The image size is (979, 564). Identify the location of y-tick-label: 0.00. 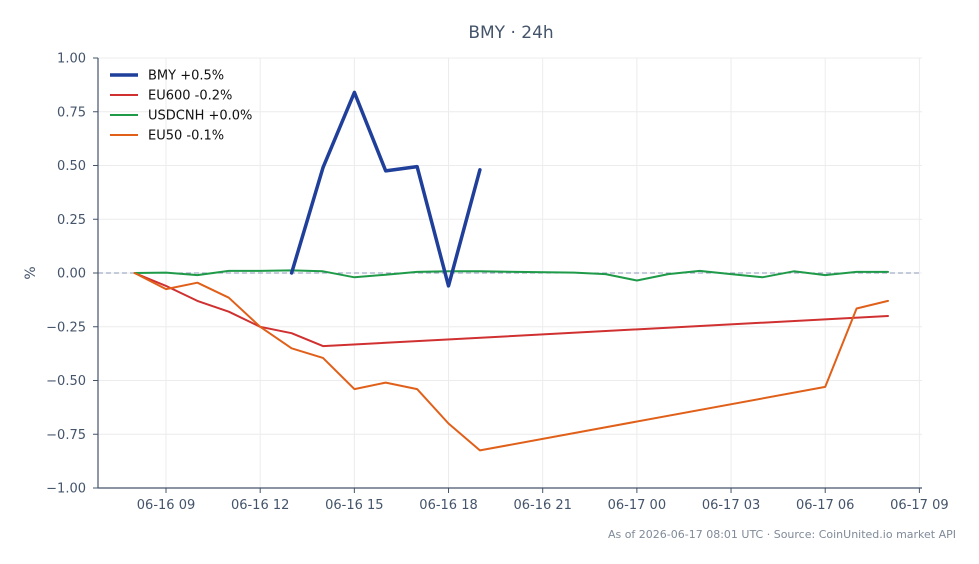
(71, 274).